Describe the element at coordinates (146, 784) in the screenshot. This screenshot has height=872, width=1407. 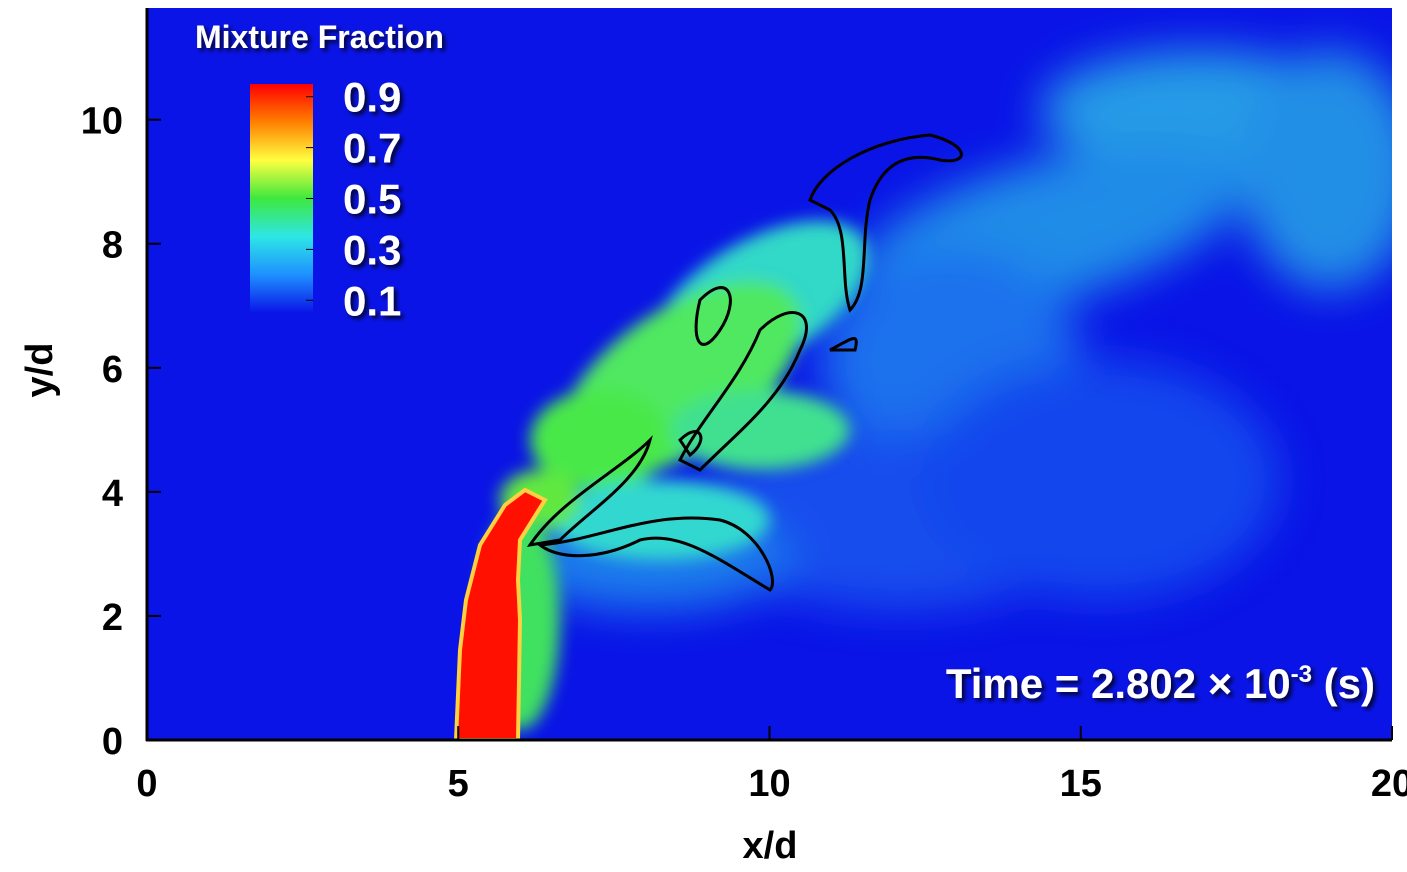
I see `x-tick-label: 0` at that location.